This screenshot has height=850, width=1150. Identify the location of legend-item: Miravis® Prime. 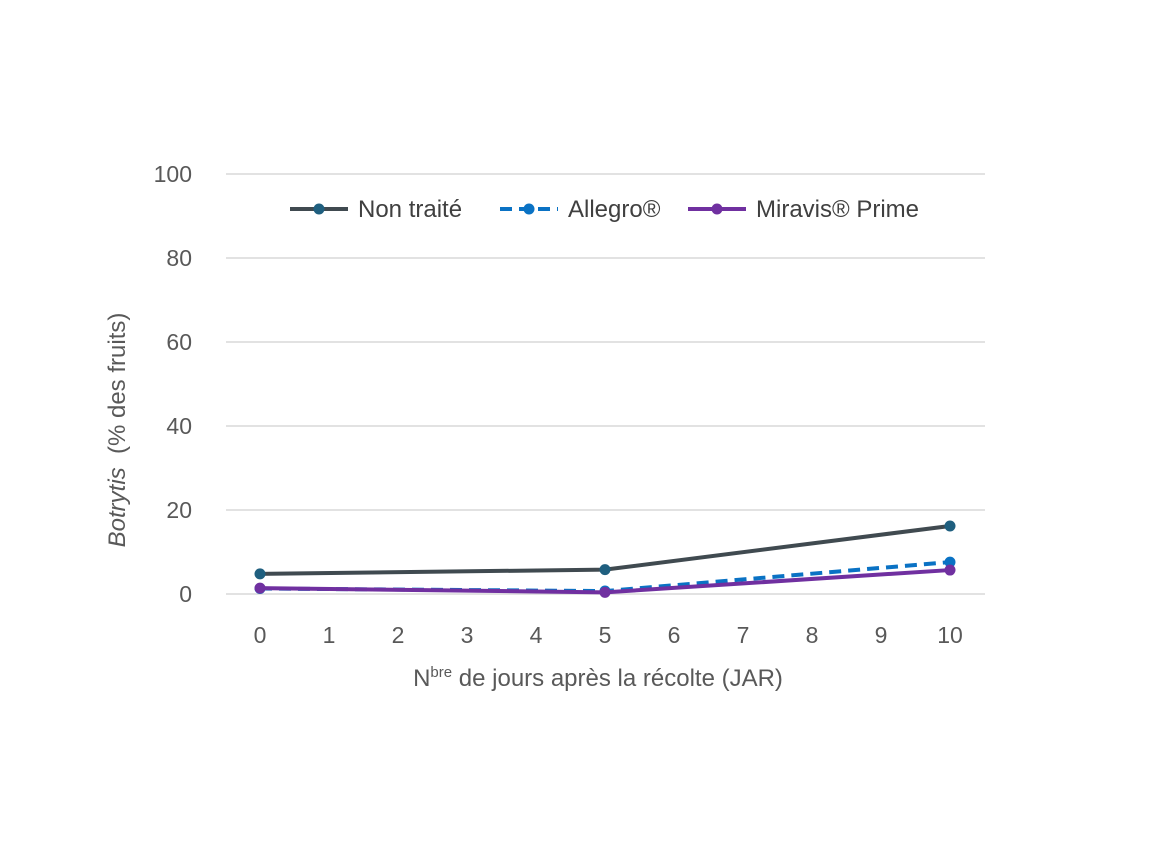
(803, 209).